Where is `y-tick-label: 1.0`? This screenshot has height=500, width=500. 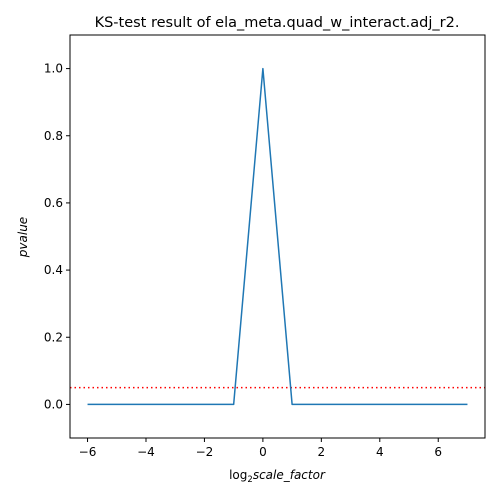 y-tick-label: 1.0 is located at coordinates (53, 69).